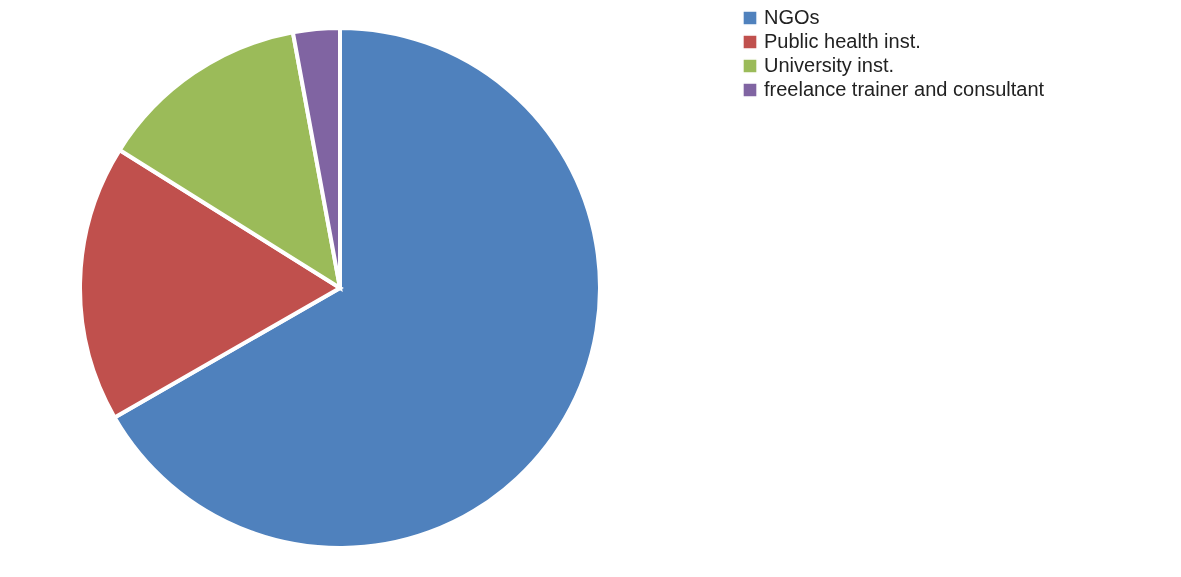  Describe the element at coordinates (792, 17) in the screenshot. I see `legend-label: NGOs` at that location.